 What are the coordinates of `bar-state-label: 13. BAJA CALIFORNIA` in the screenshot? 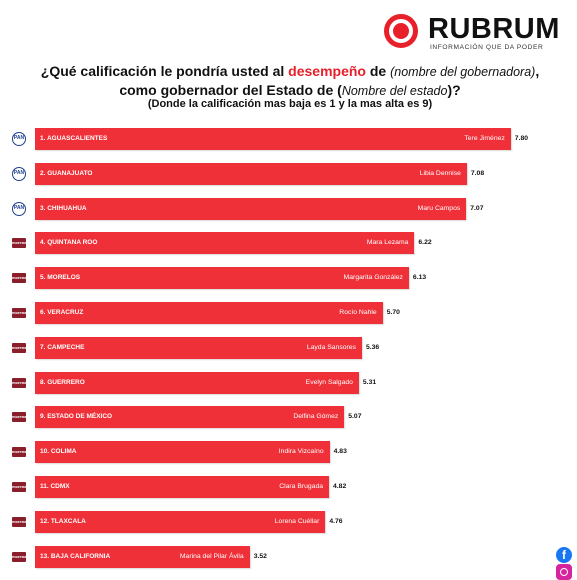 It's located at (75, 556).